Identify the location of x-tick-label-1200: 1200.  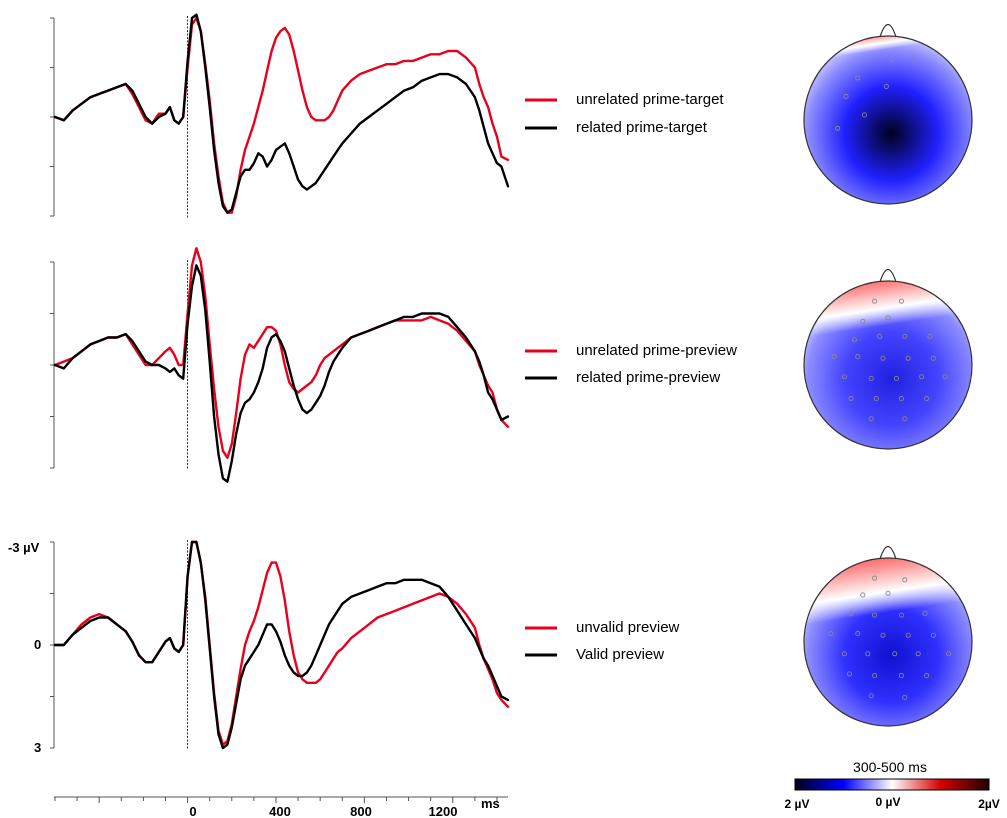
(443, 811).